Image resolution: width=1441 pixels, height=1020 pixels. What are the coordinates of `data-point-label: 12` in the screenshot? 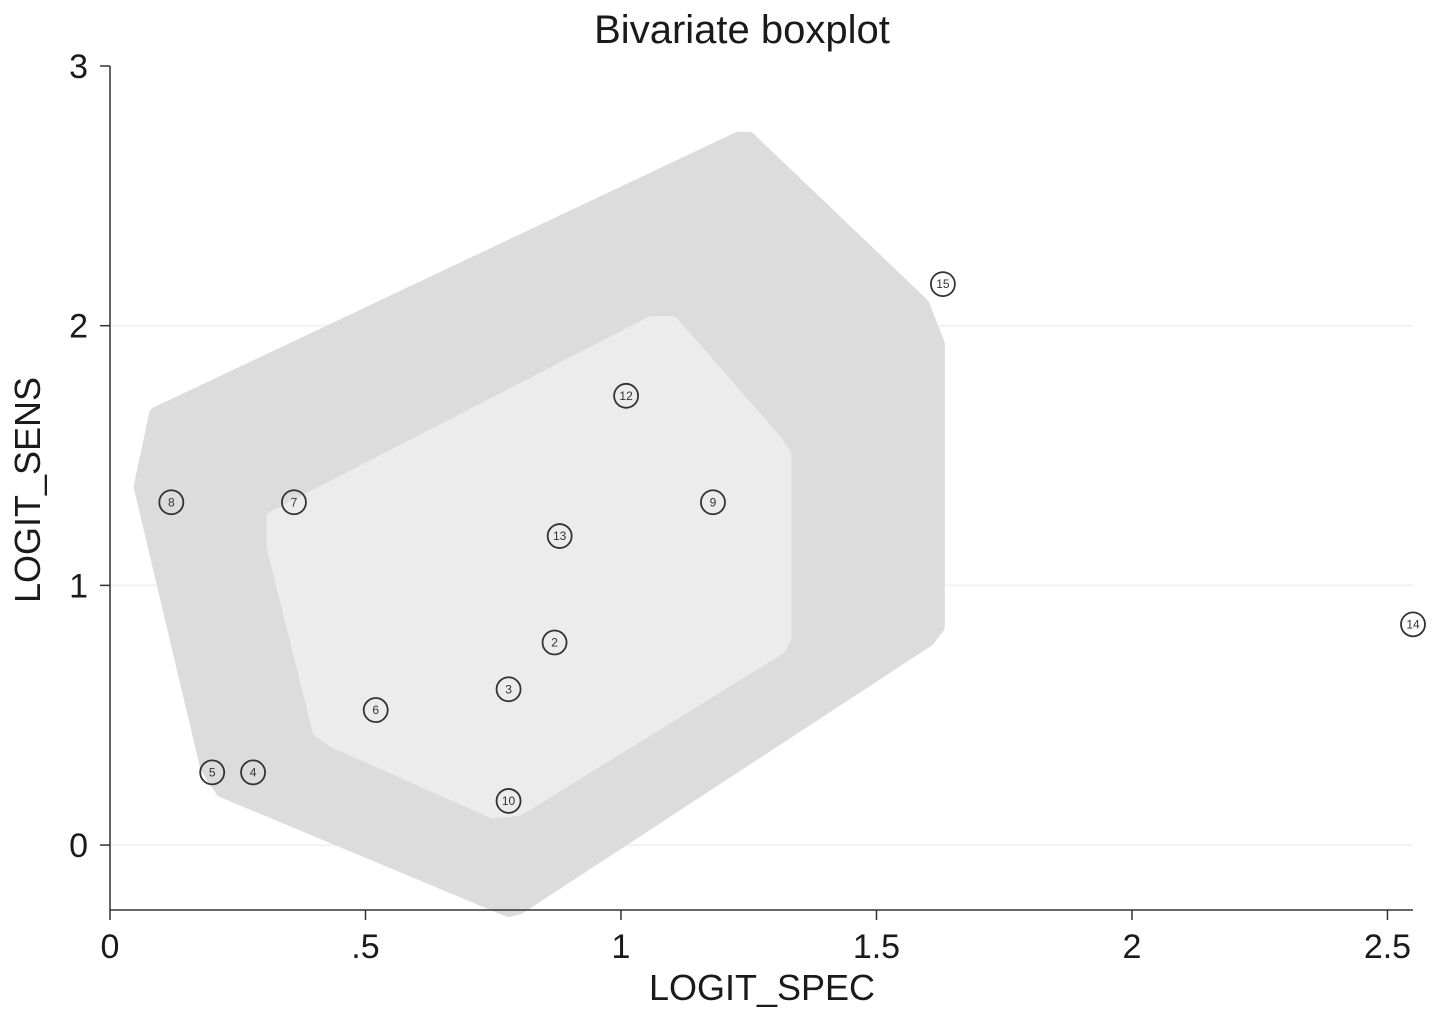 It's located at (626, 396).